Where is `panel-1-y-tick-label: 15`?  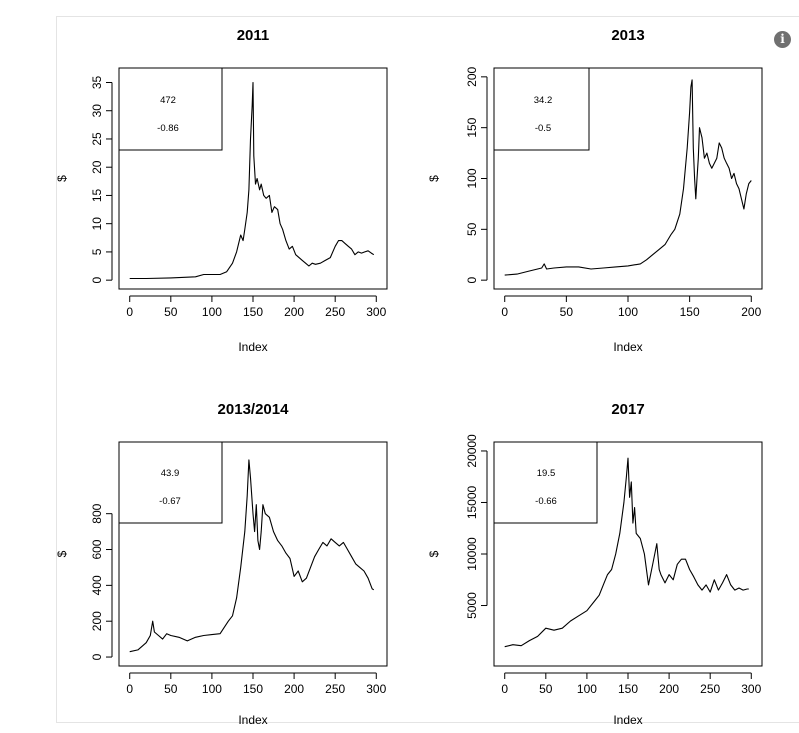
panel-1-y-tick-label: 15 is located at coordinates (97, 195).